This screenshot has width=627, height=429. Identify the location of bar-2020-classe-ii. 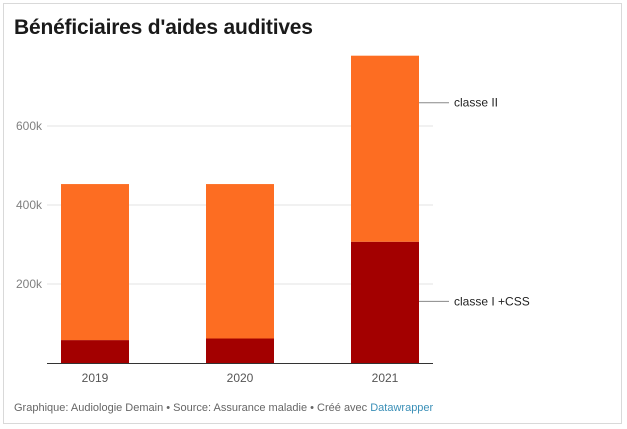
(240, 261).